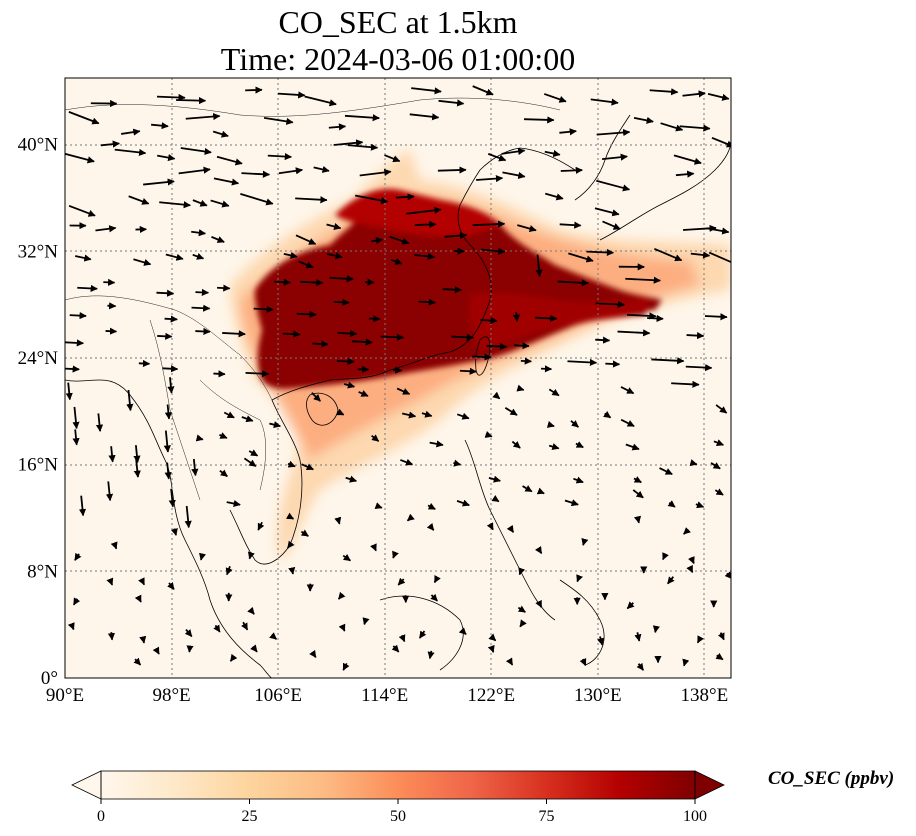 This screenshot has height=836, width=916. Describe the element at coordinates (86, 785) in the screenshot. I see `colorbar-extend-min` at that location.